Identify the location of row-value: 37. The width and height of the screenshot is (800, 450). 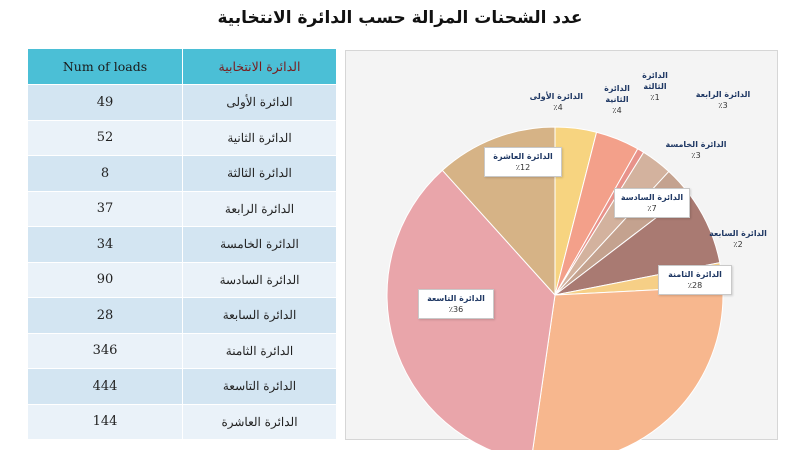
(105, 208).